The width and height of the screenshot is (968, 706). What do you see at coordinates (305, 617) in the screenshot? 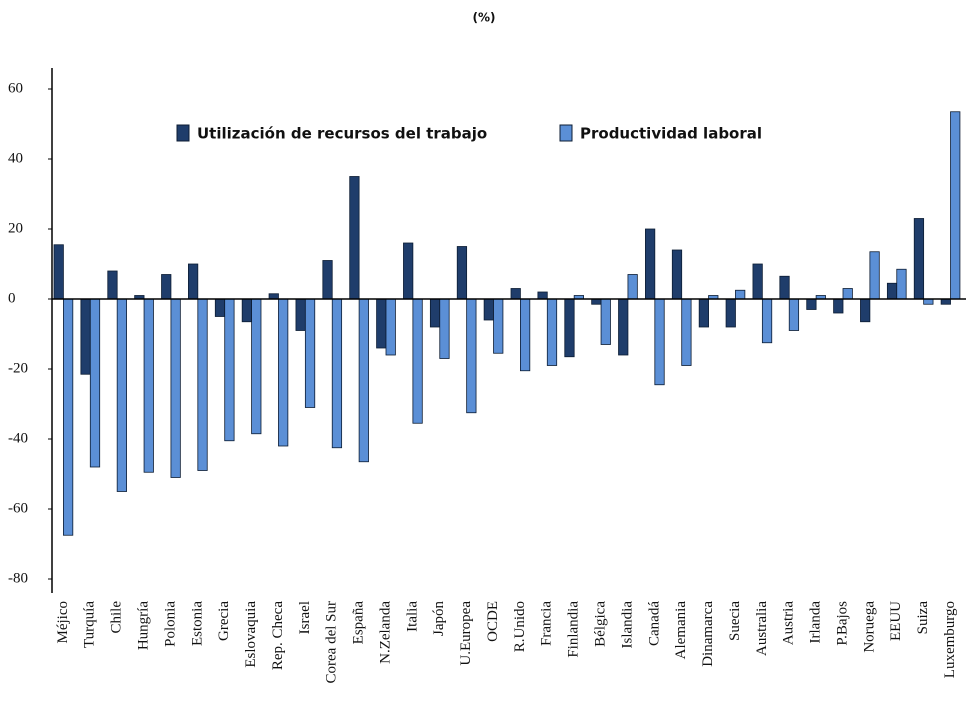
I see `x-tick-label: Israel` at bounding box center [305, 617].